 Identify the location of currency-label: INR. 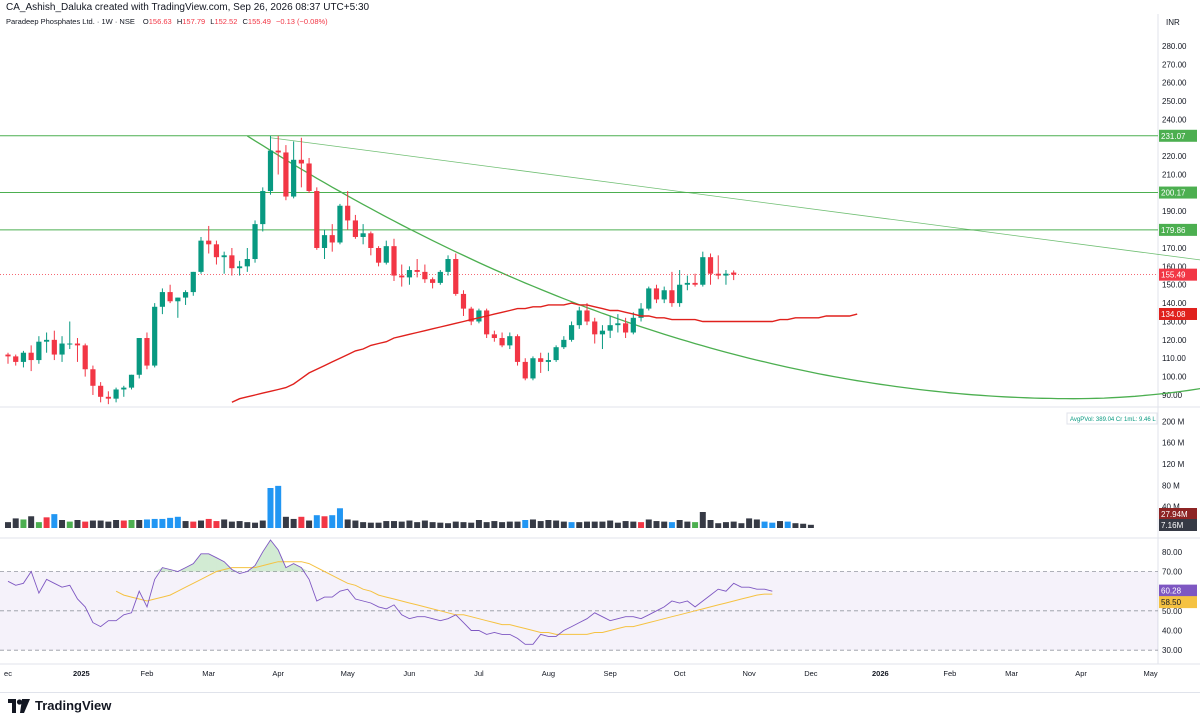
(1173, 22).